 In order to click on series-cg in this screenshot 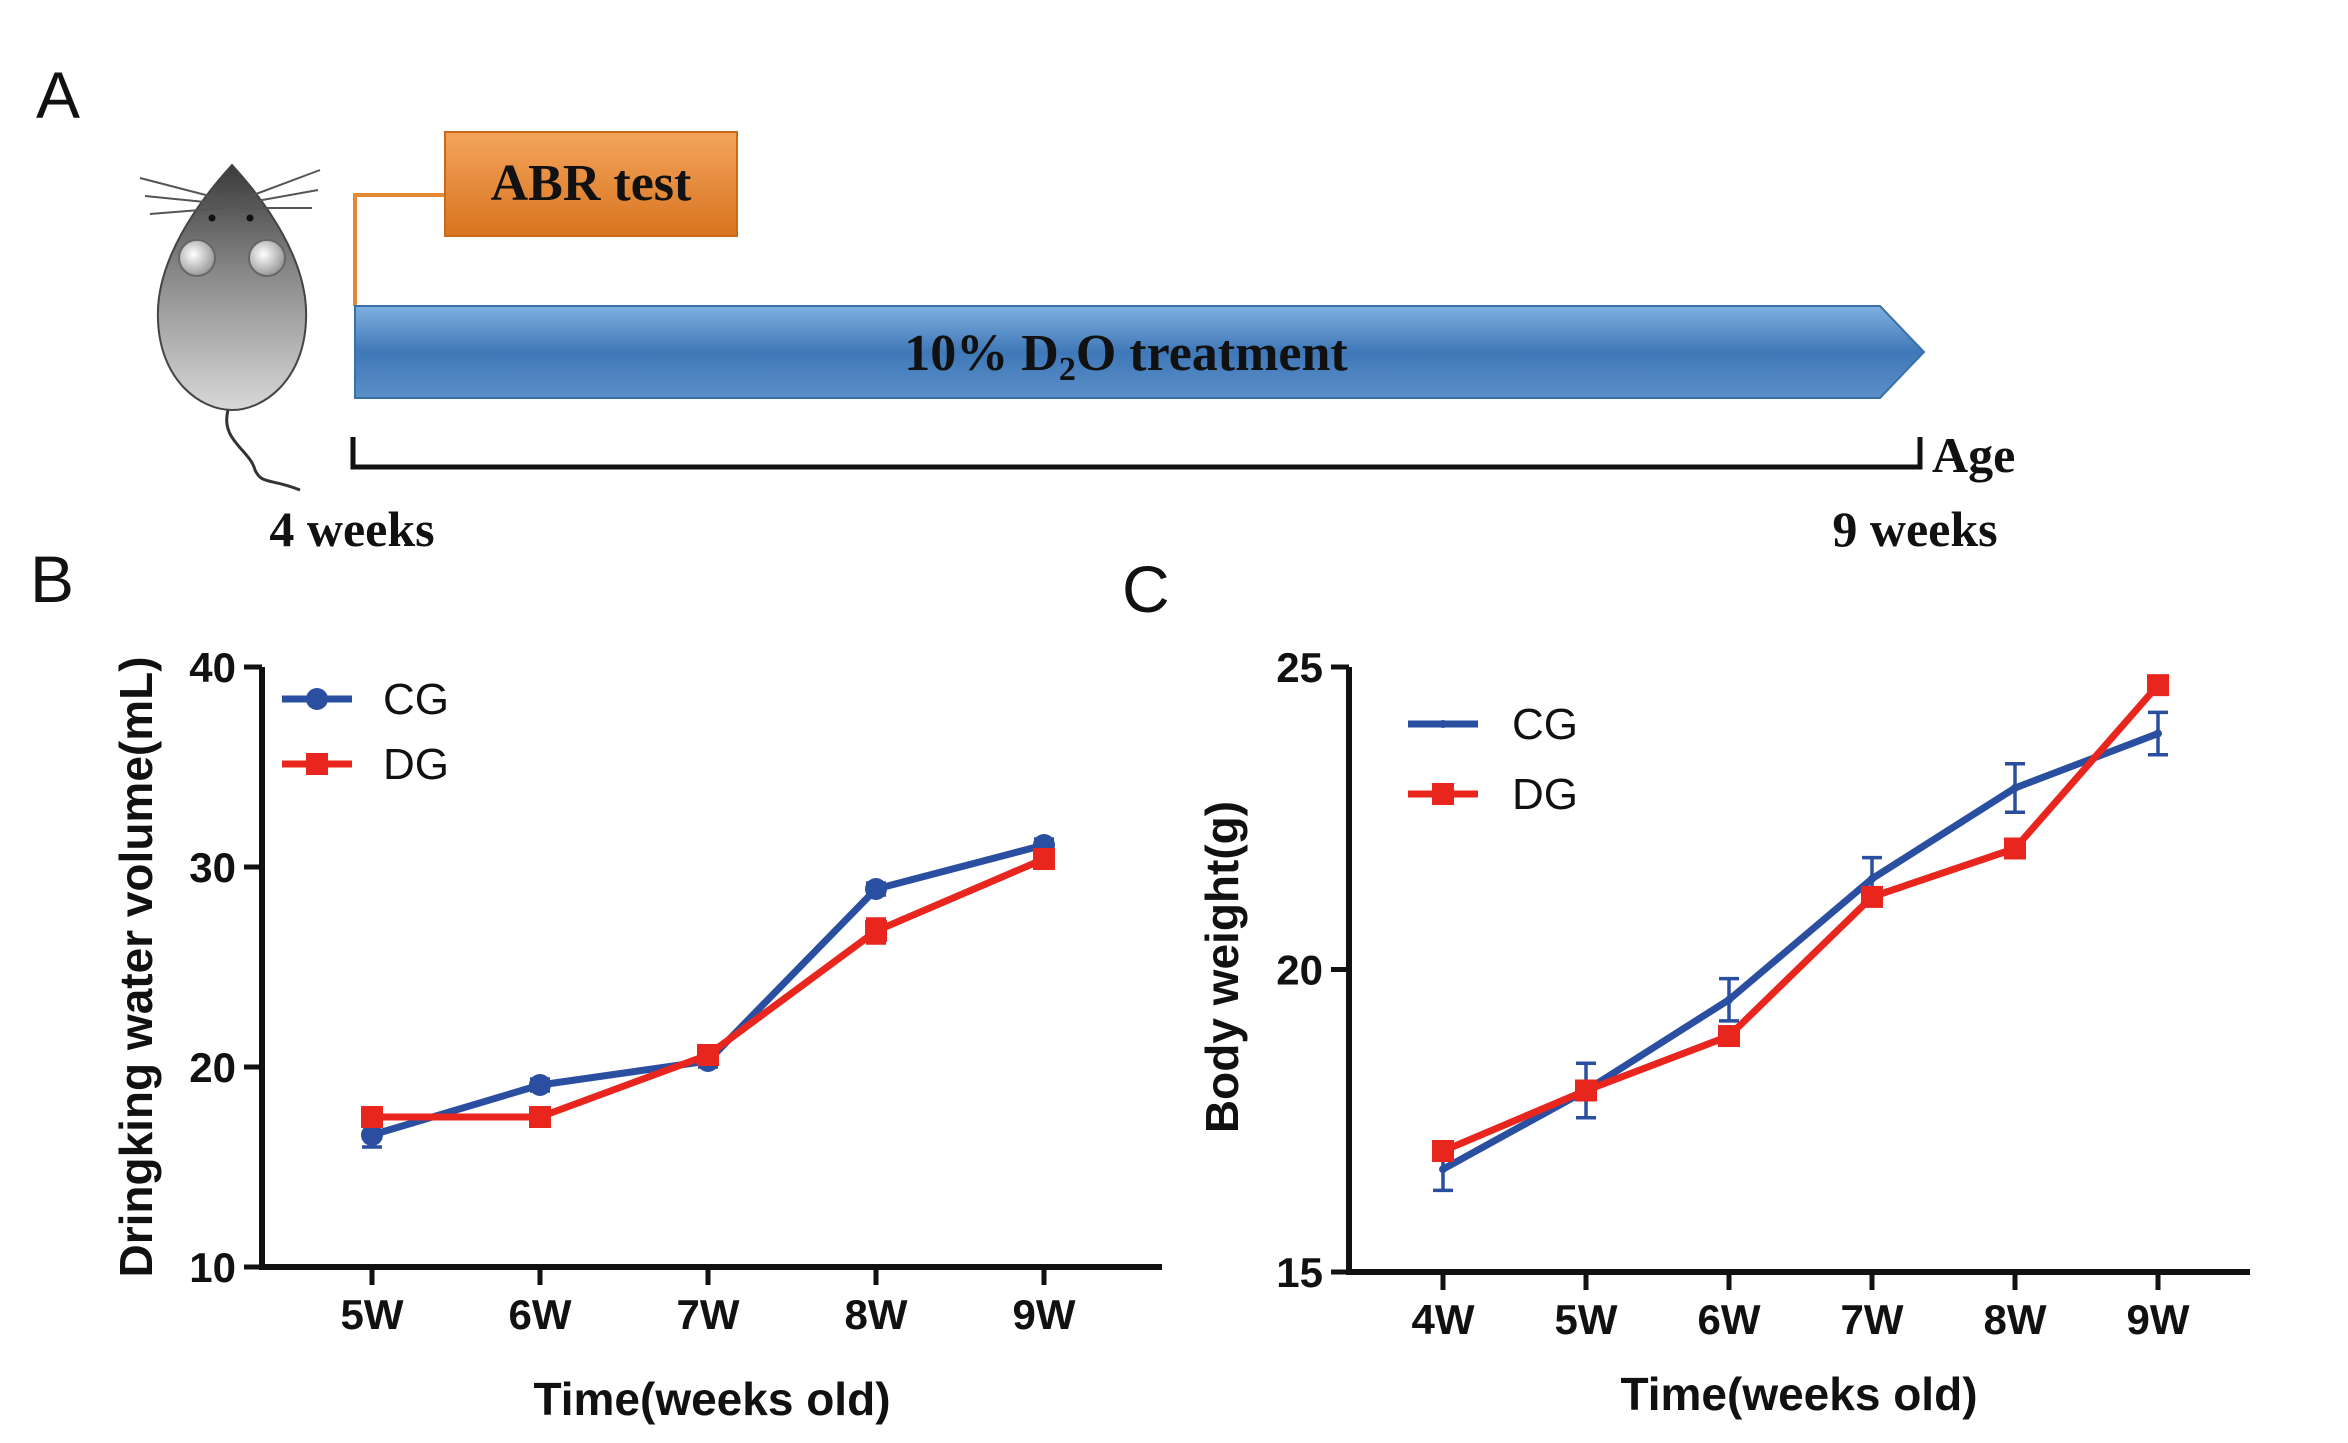, I will do `click(708, 991)`.